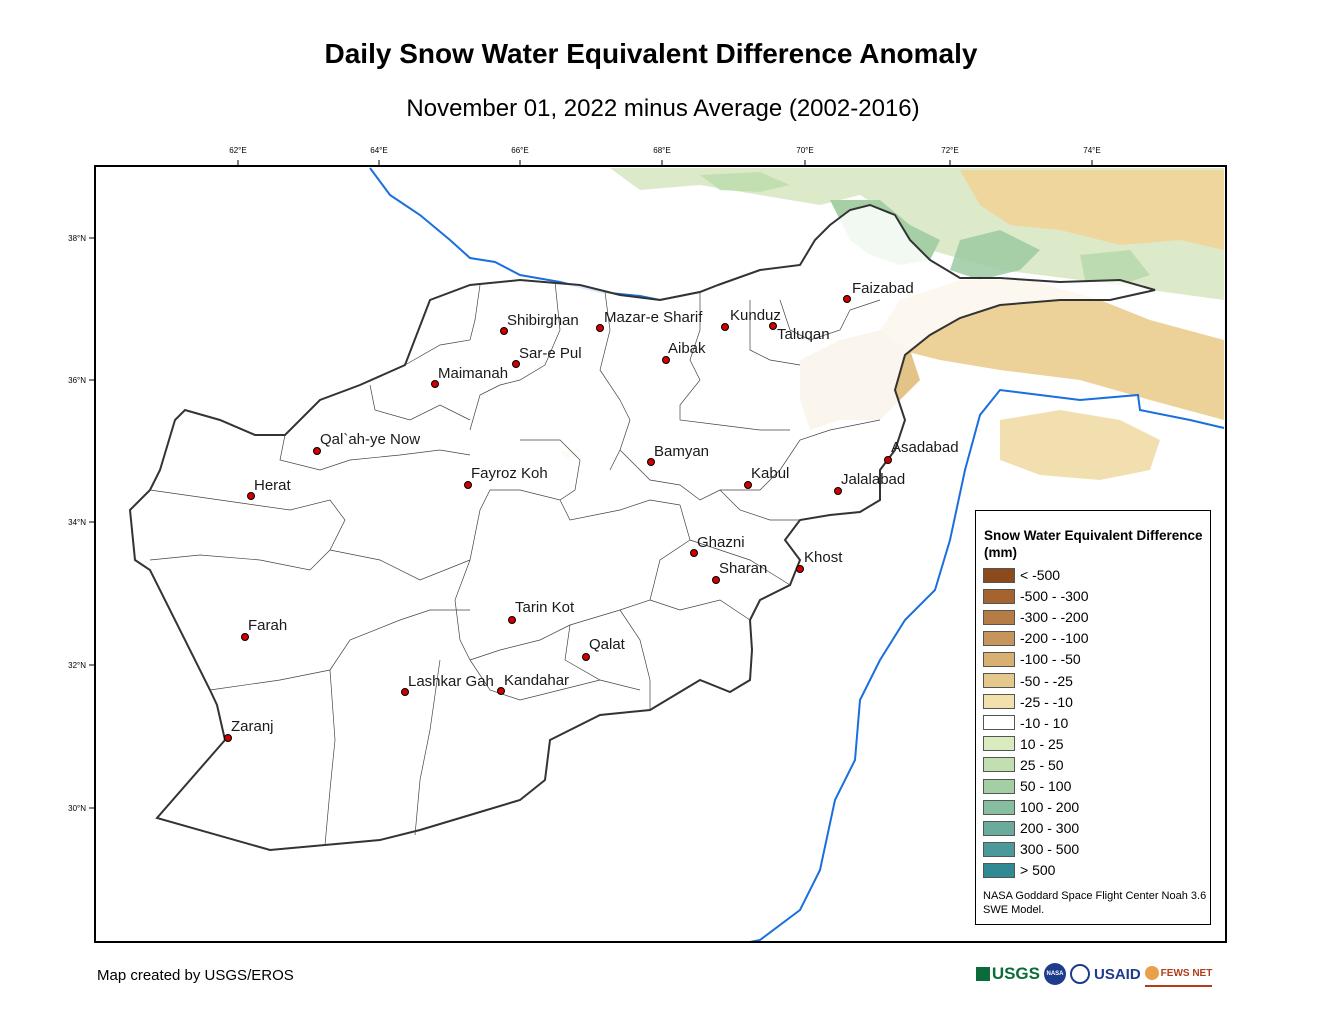  What do you see at coordinates (77, 808) in the screenshot?
I see `lat-tick-label: 30°N` at bounding box center [77, 808].